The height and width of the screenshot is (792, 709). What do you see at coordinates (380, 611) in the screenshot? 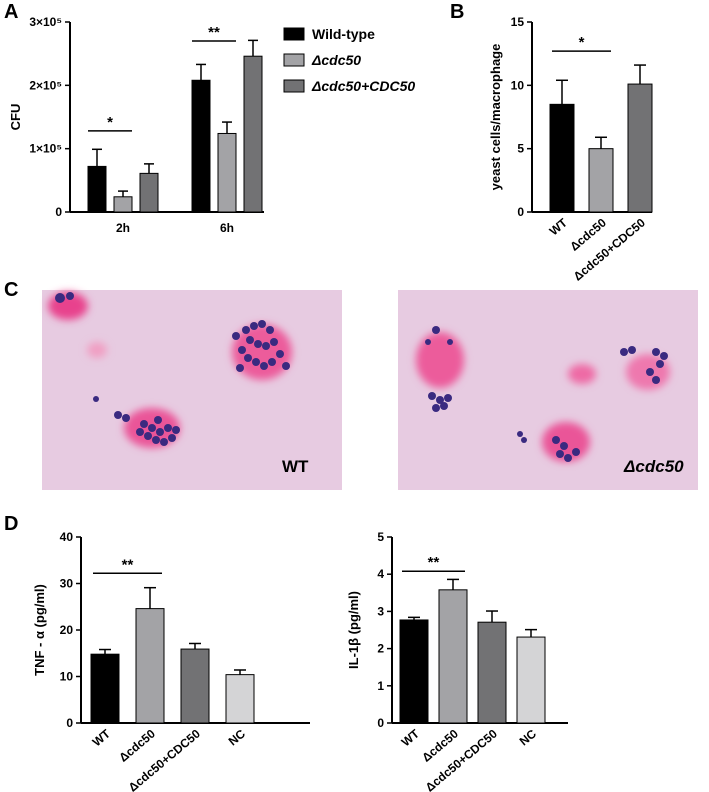
I see `y-tick-label: 3` at bounding box center [380, 611].